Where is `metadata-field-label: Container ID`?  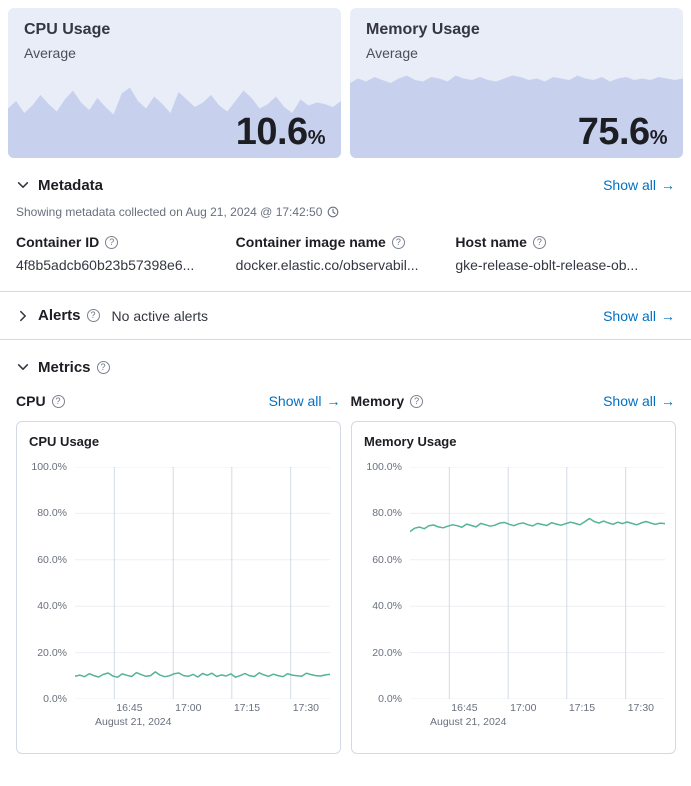 metadata-field-label: Container ID is located at coordinates (58, 242).